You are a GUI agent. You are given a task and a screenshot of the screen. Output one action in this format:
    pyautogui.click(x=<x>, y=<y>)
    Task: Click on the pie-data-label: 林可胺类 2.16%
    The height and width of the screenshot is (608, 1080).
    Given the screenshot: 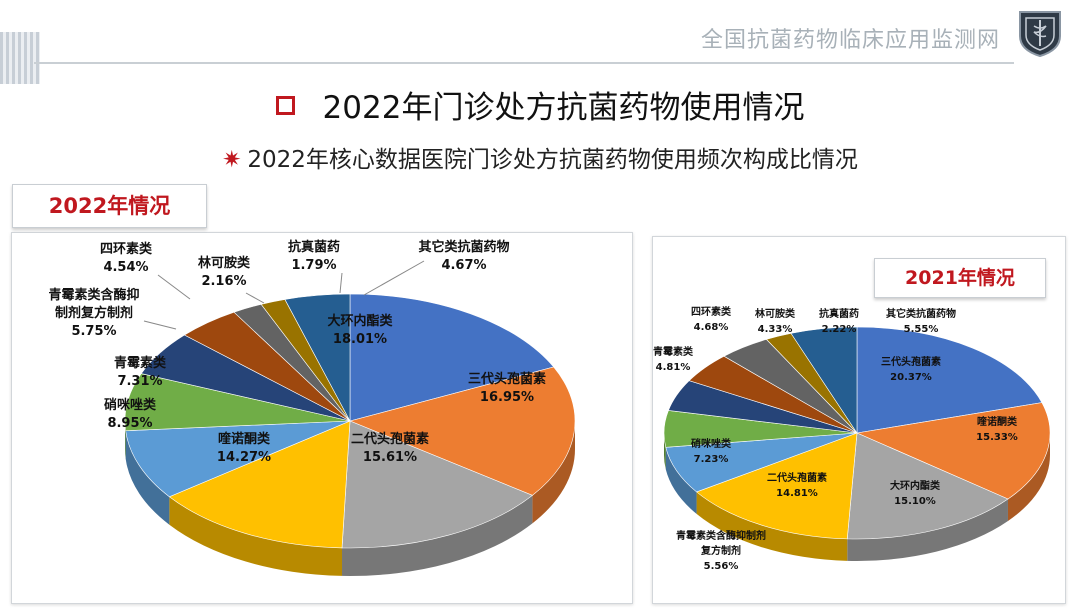 What is the action you would take?
    pyautogui.click(x=224, y=272)
    